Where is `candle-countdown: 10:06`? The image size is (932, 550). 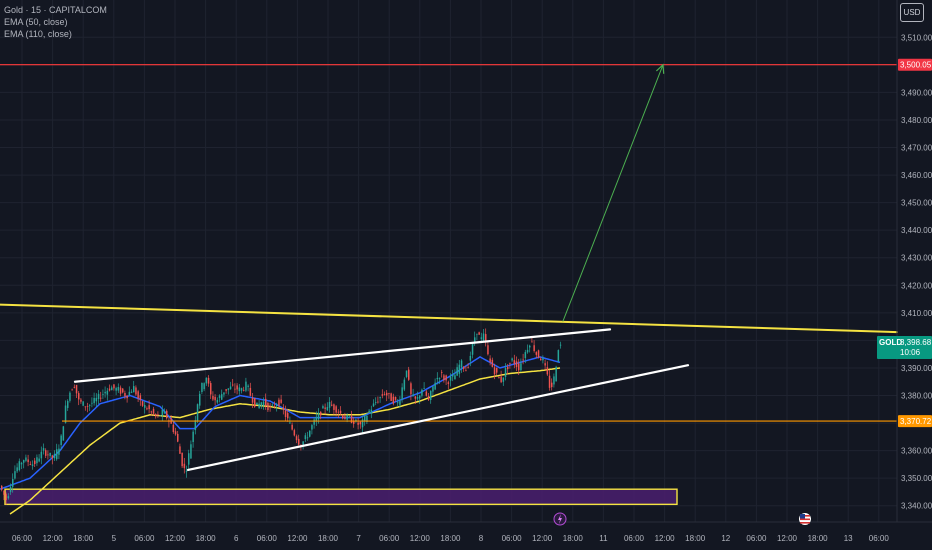
candle-countdown: 10:06 is located at coordinates (910, 352).